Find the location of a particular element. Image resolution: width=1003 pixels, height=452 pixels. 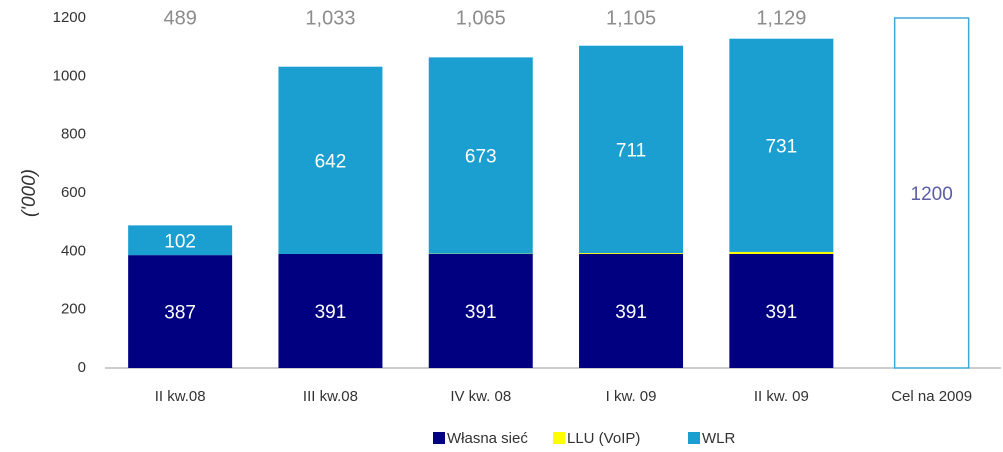

x-tick-label: IV kw. 08 is located at coordinates (480, 396).